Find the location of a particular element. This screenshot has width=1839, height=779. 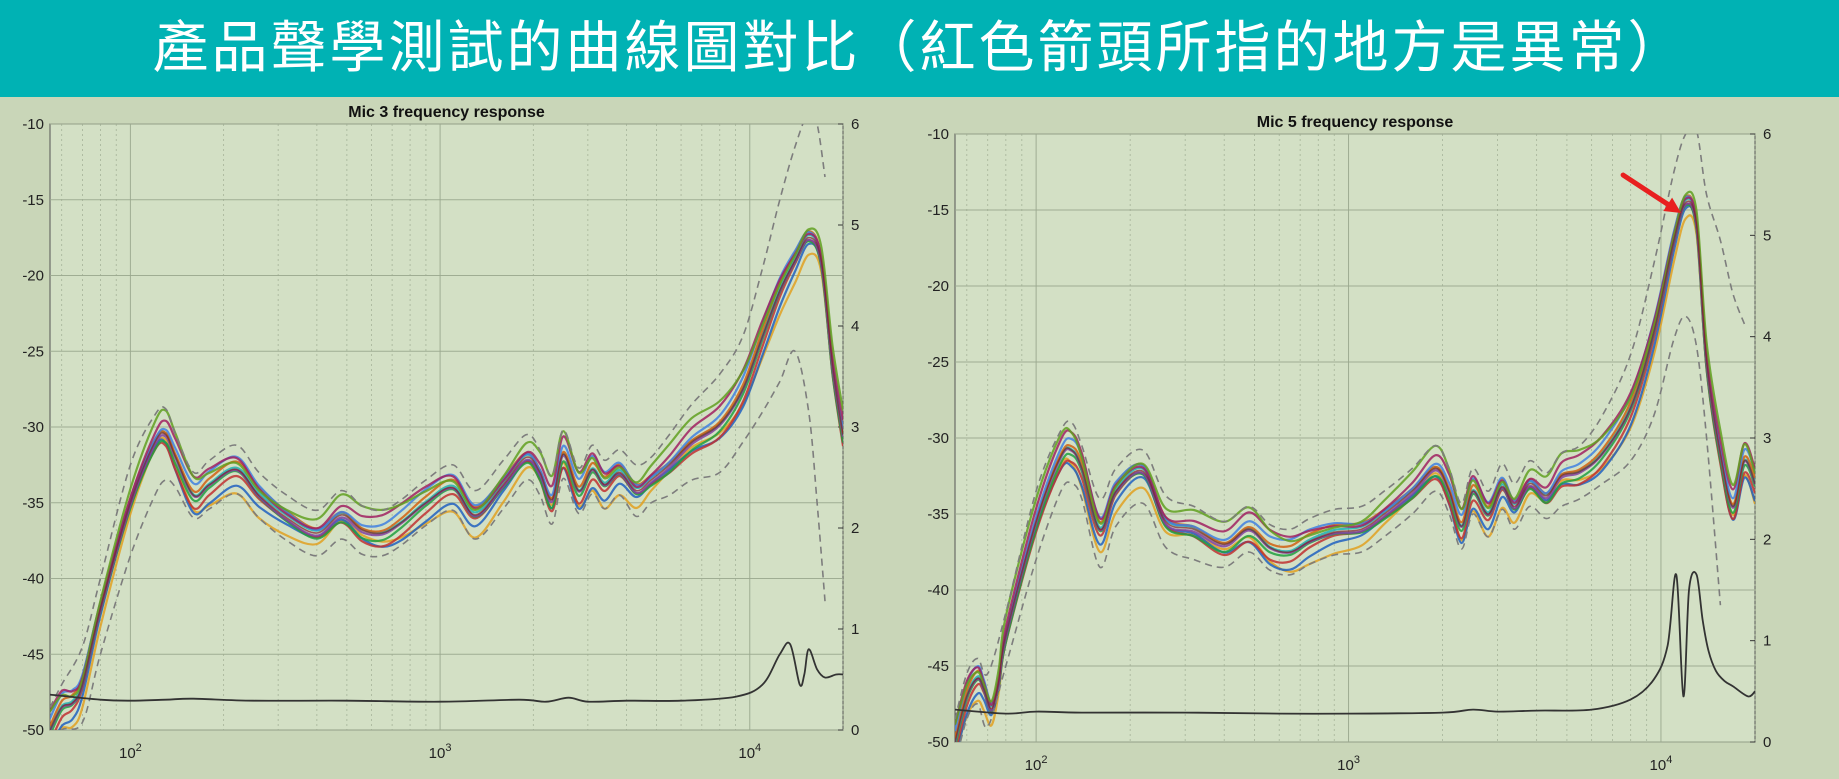

title-banner: 產品聲學測試的曲線圖對比（紅色箭頭所指的地方是異常） is located at coordinates (919, 48).